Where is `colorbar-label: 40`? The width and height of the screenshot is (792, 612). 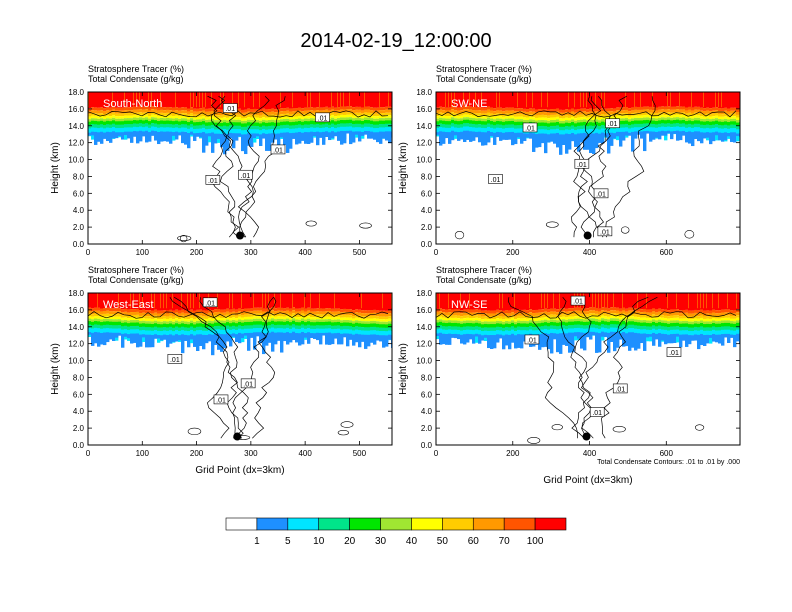
colorbar-label: 40 is located at coordinates (412, 541).